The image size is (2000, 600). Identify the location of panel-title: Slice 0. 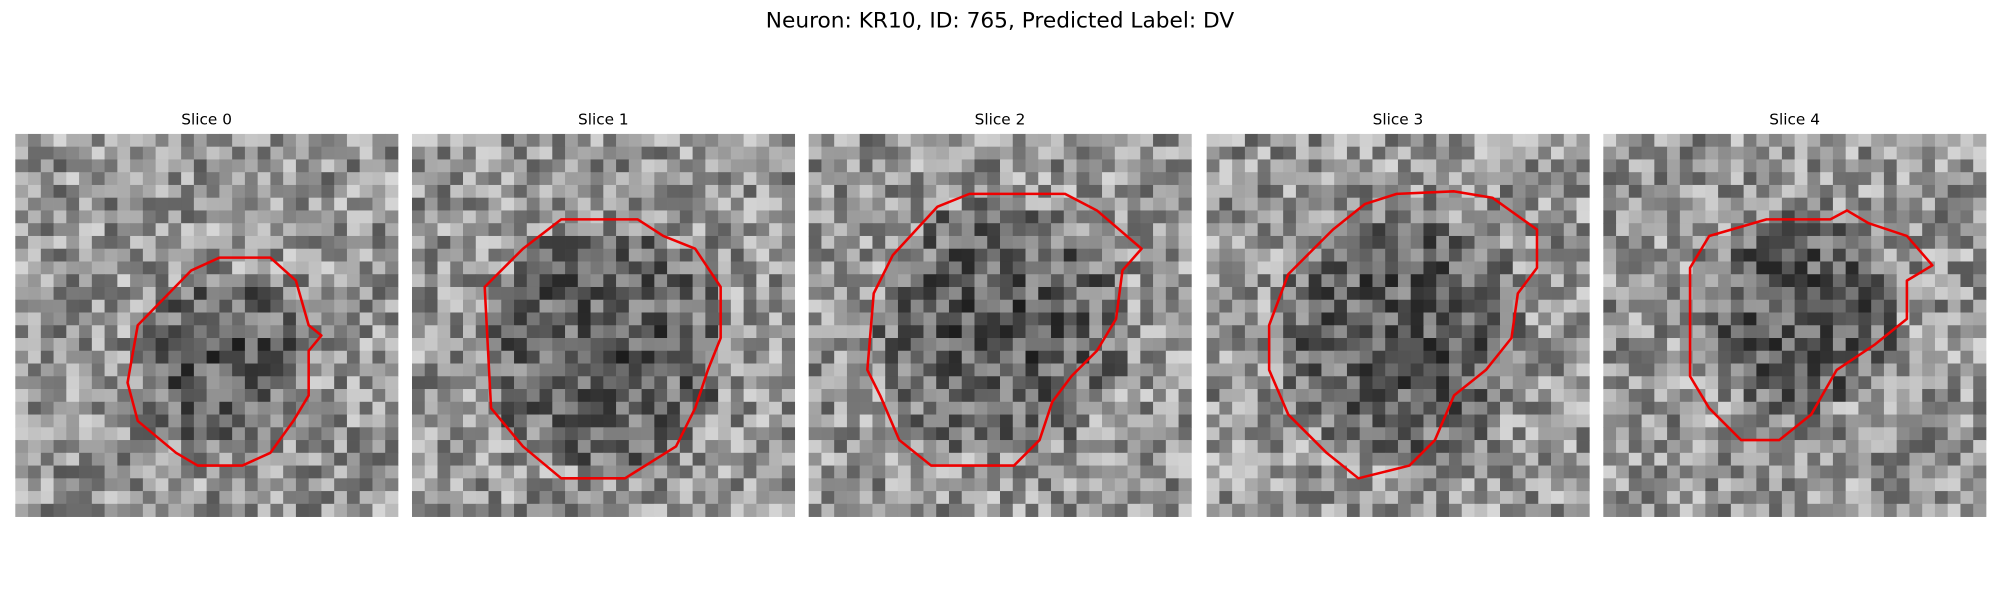
(206, 119).